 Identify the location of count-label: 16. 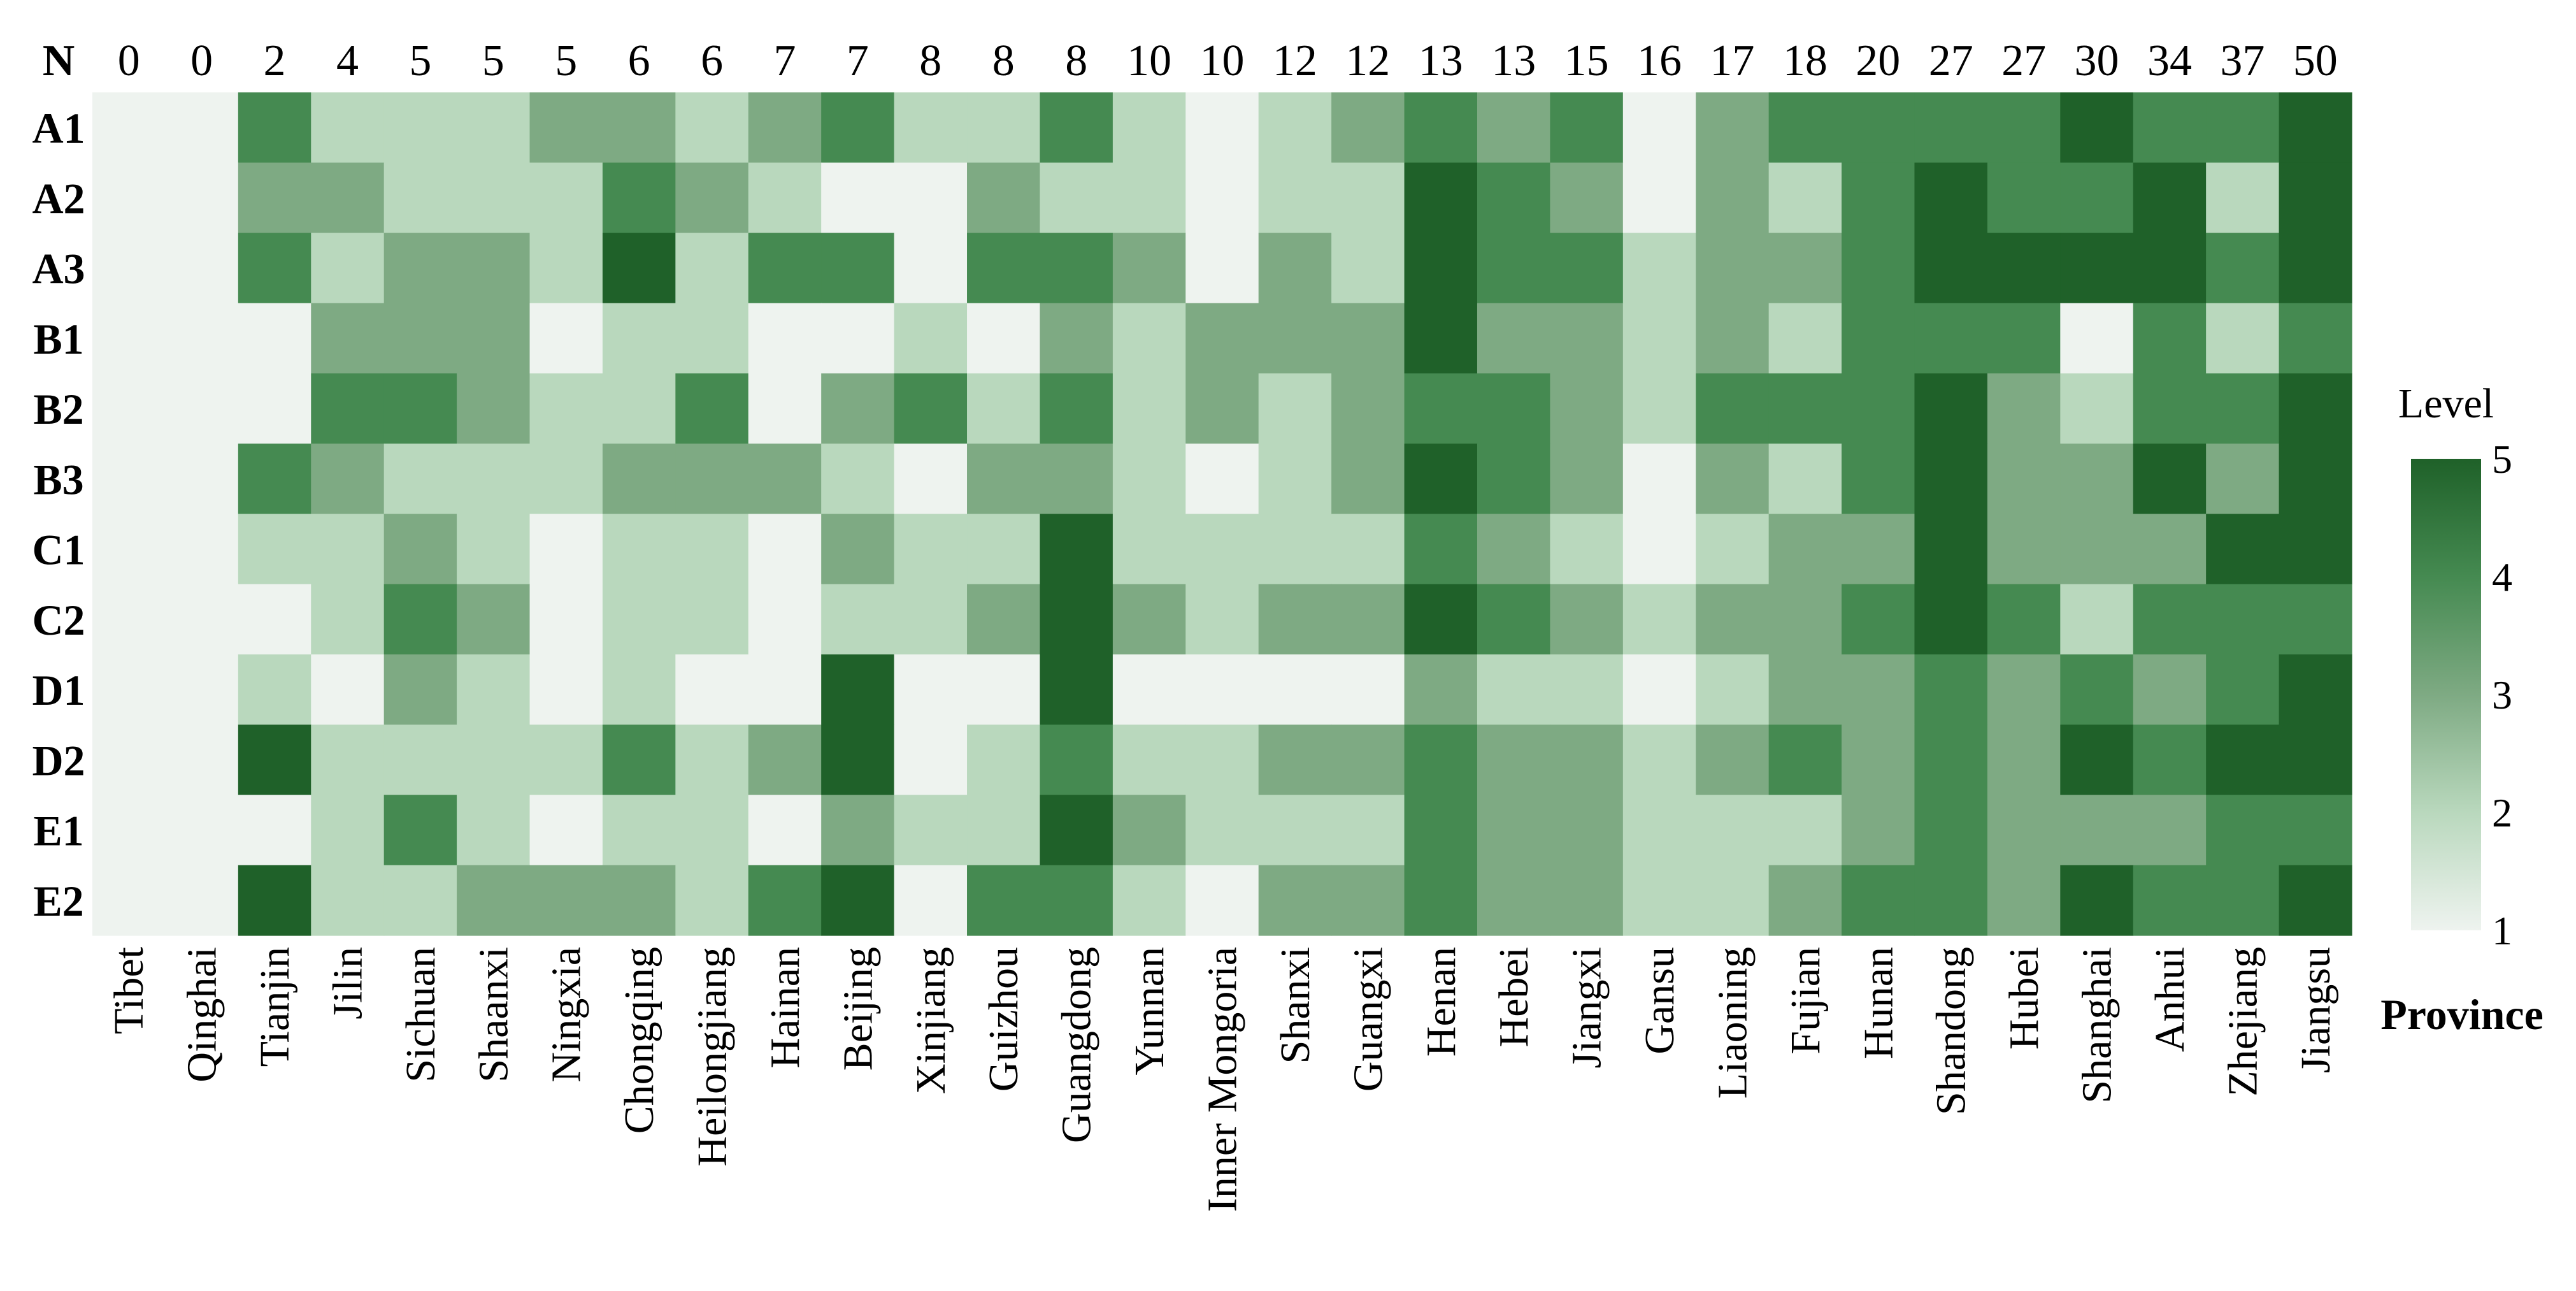
(1659, 60).